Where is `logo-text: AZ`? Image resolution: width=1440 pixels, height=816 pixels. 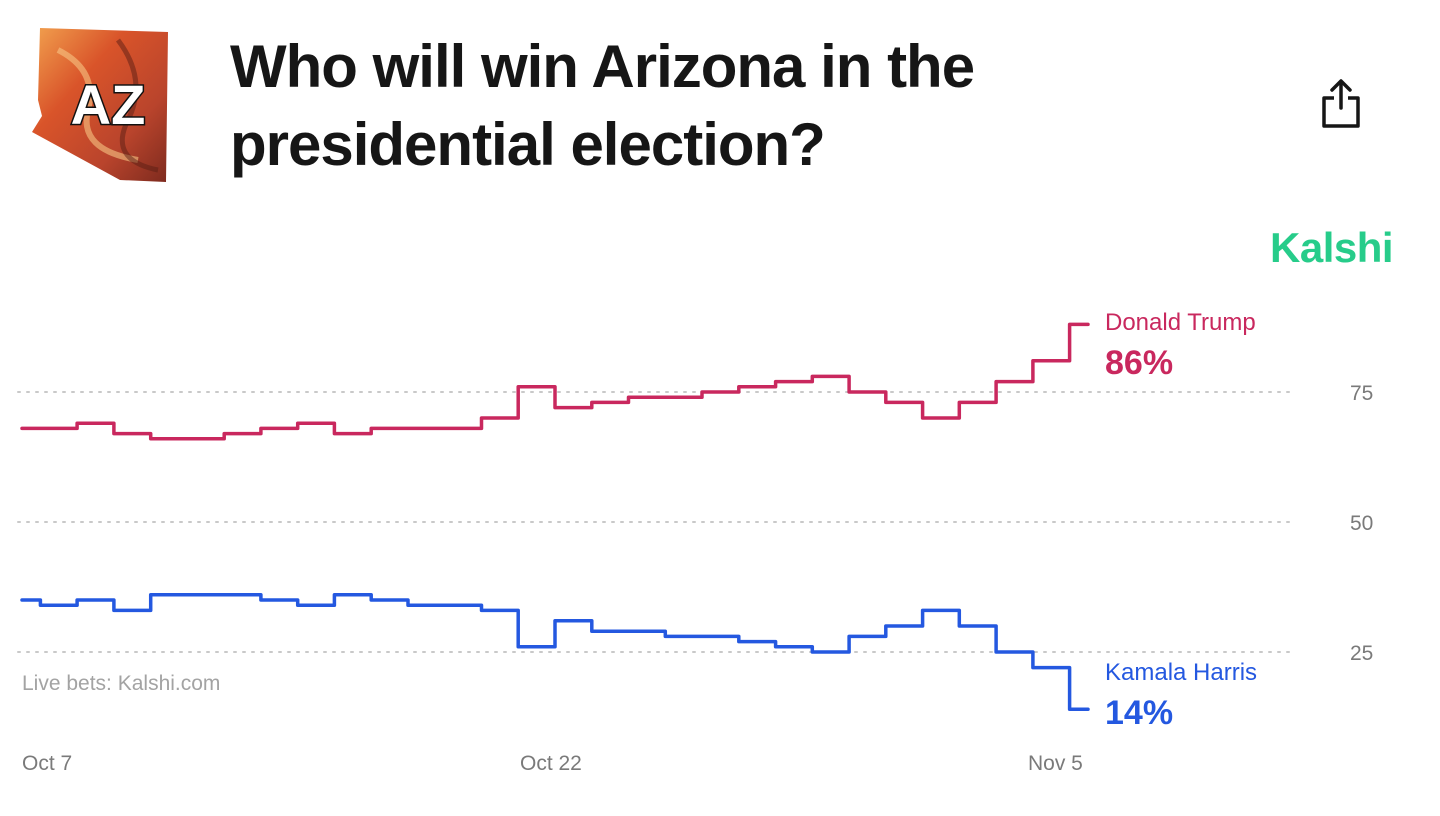 logo-text: AZ is located at coordinates (108, 104).